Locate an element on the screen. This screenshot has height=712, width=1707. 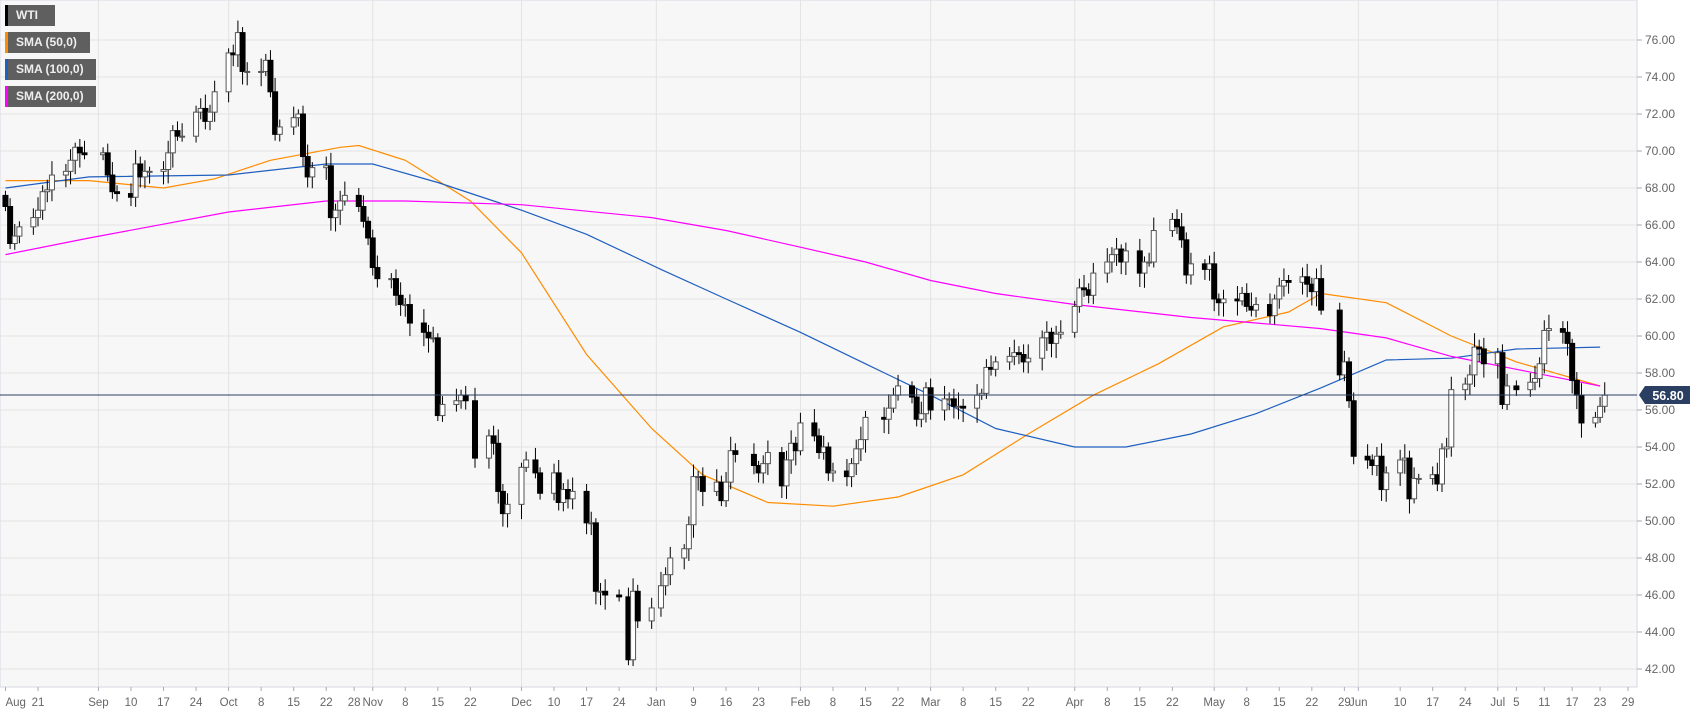
y-tick-label: 76.00 is located at coordinates (1660, 40).